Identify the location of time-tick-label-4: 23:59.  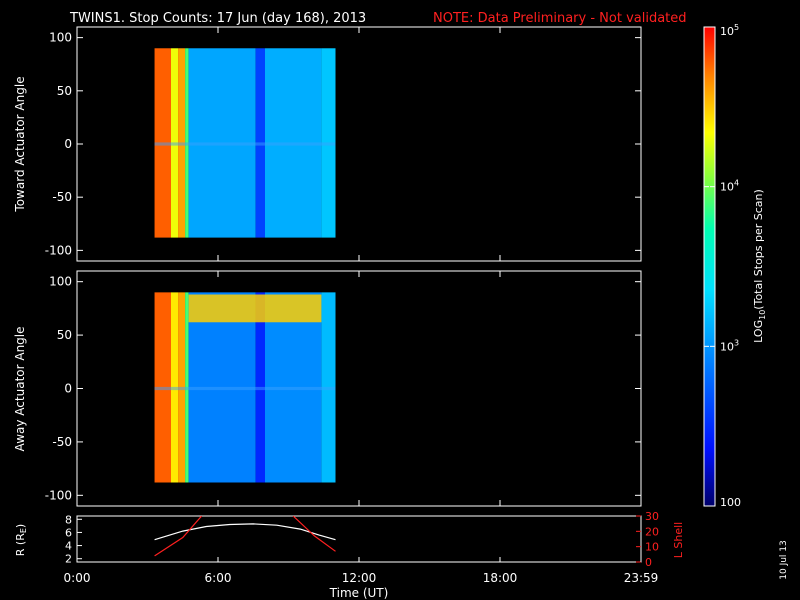
(641, 578).